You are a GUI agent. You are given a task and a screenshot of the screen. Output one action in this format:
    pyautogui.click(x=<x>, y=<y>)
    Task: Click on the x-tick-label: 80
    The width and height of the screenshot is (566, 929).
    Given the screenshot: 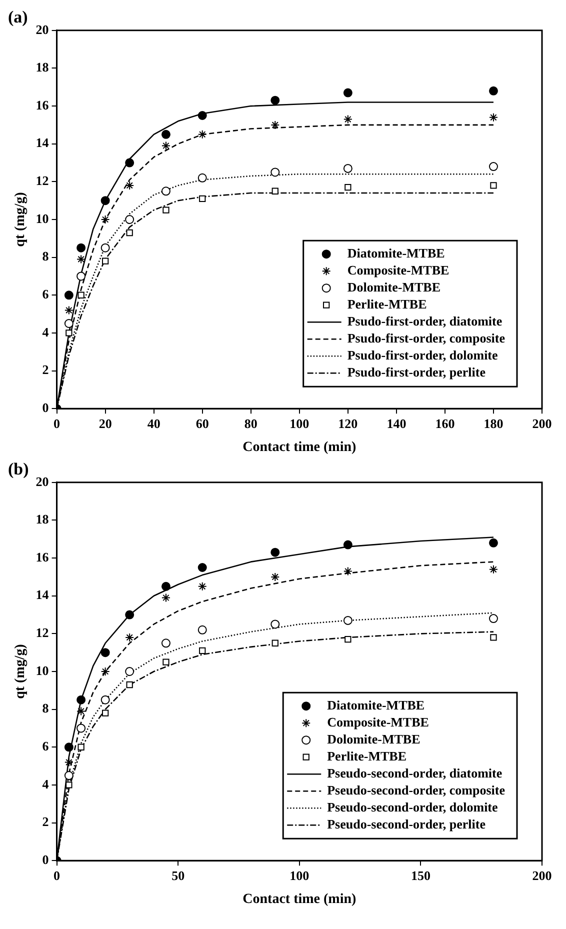 What is the action you would take?
    pyautogui.click(x=251, y=423)
    